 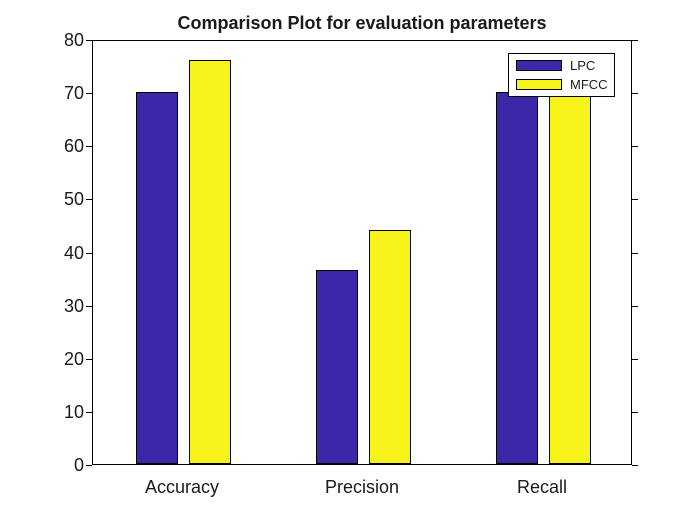 What do you see at coordinates (73, 305) in the screenshot?
I see `y-tick-label: 30` at bounding box center [73, 305].